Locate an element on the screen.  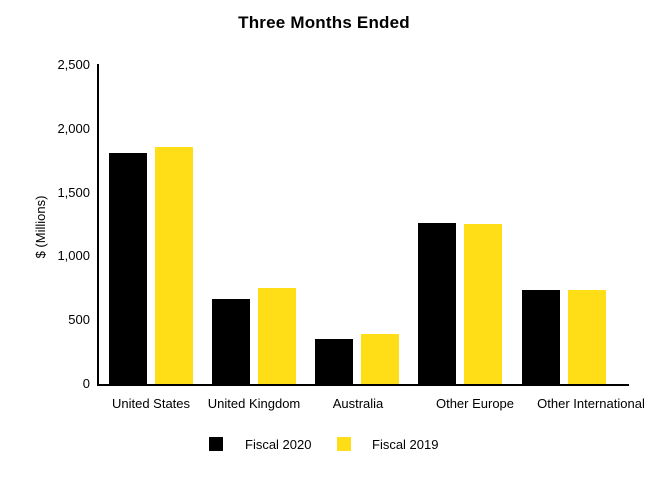
legend-swatch-fiscal2020 is located at coordinates (216, 444).